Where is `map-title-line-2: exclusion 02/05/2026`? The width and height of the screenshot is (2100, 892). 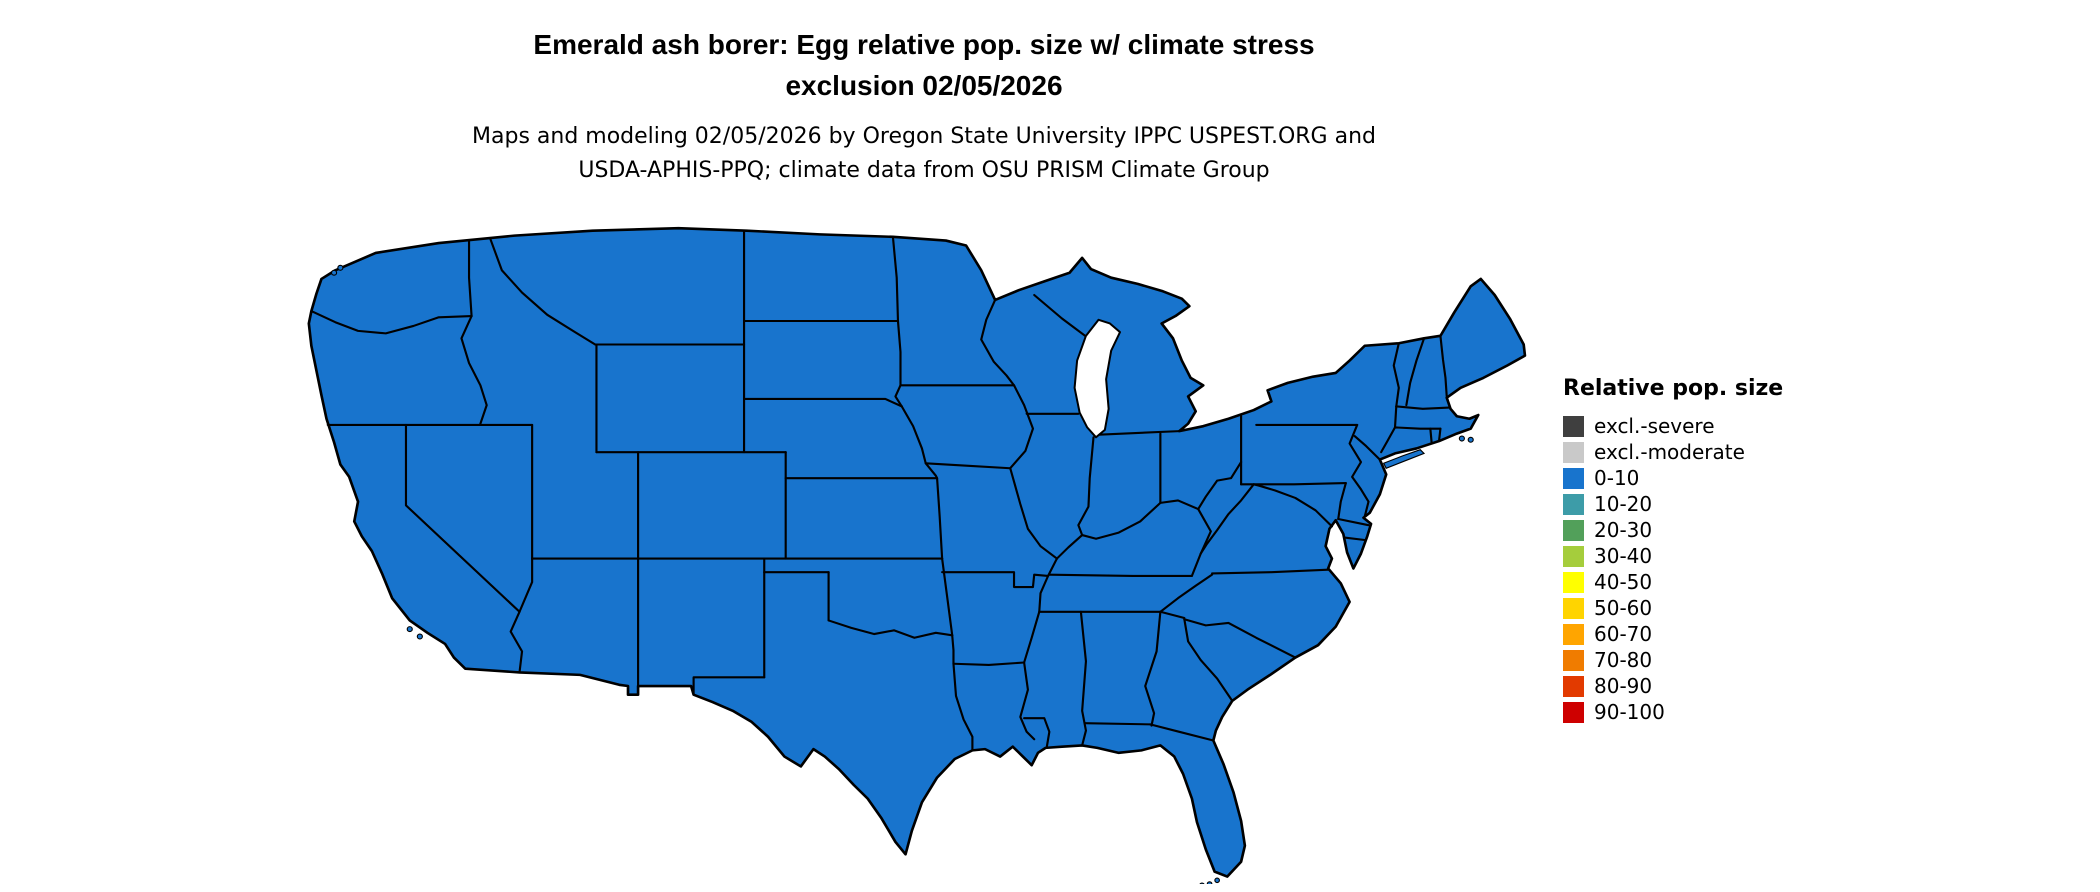
map-title-line-2: exclusion 02/05/2026 is located at coordinates (924, 85).